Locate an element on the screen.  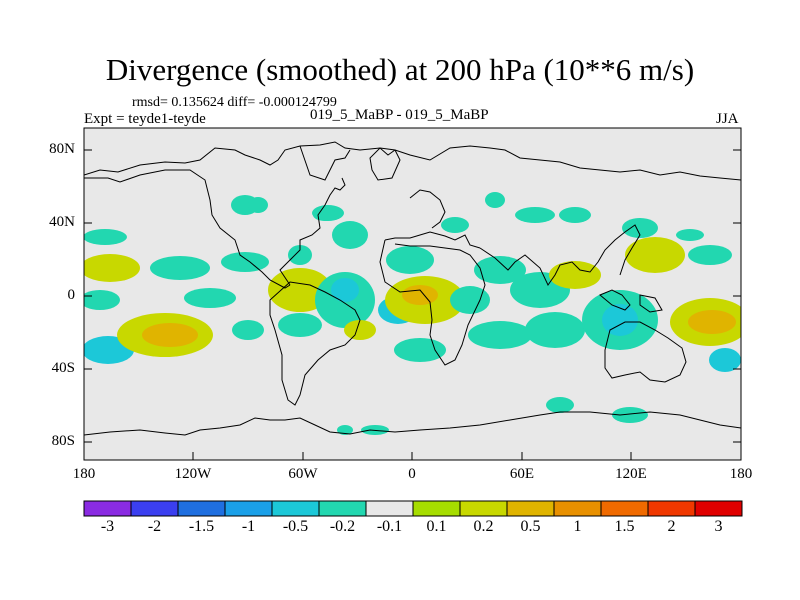
colorbar-label: -0.5 is located at coordinates (295, 526).